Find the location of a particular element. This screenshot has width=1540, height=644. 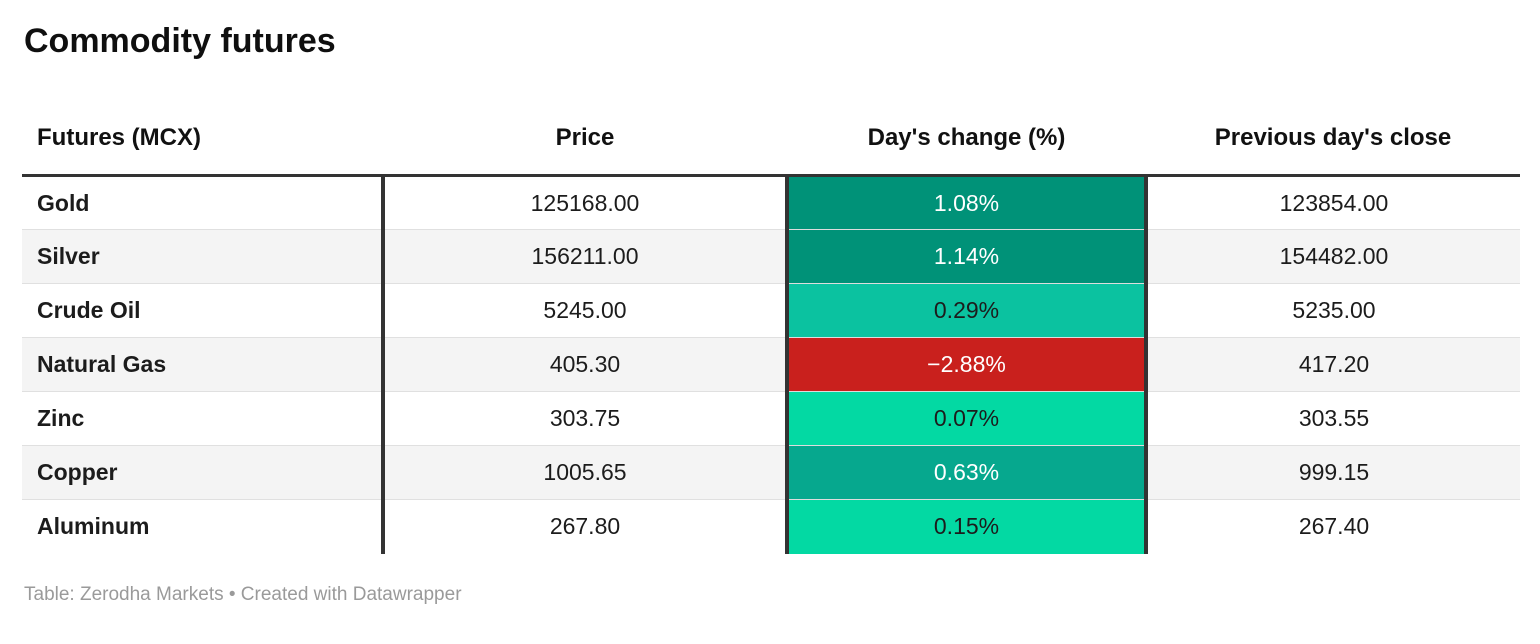

price-cell: 125168.00 is located at coordinates (585, 202).